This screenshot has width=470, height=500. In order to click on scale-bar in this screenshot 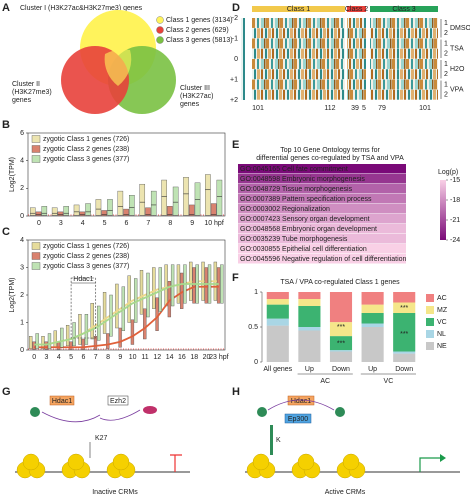, I will do `click(243, 59)`.